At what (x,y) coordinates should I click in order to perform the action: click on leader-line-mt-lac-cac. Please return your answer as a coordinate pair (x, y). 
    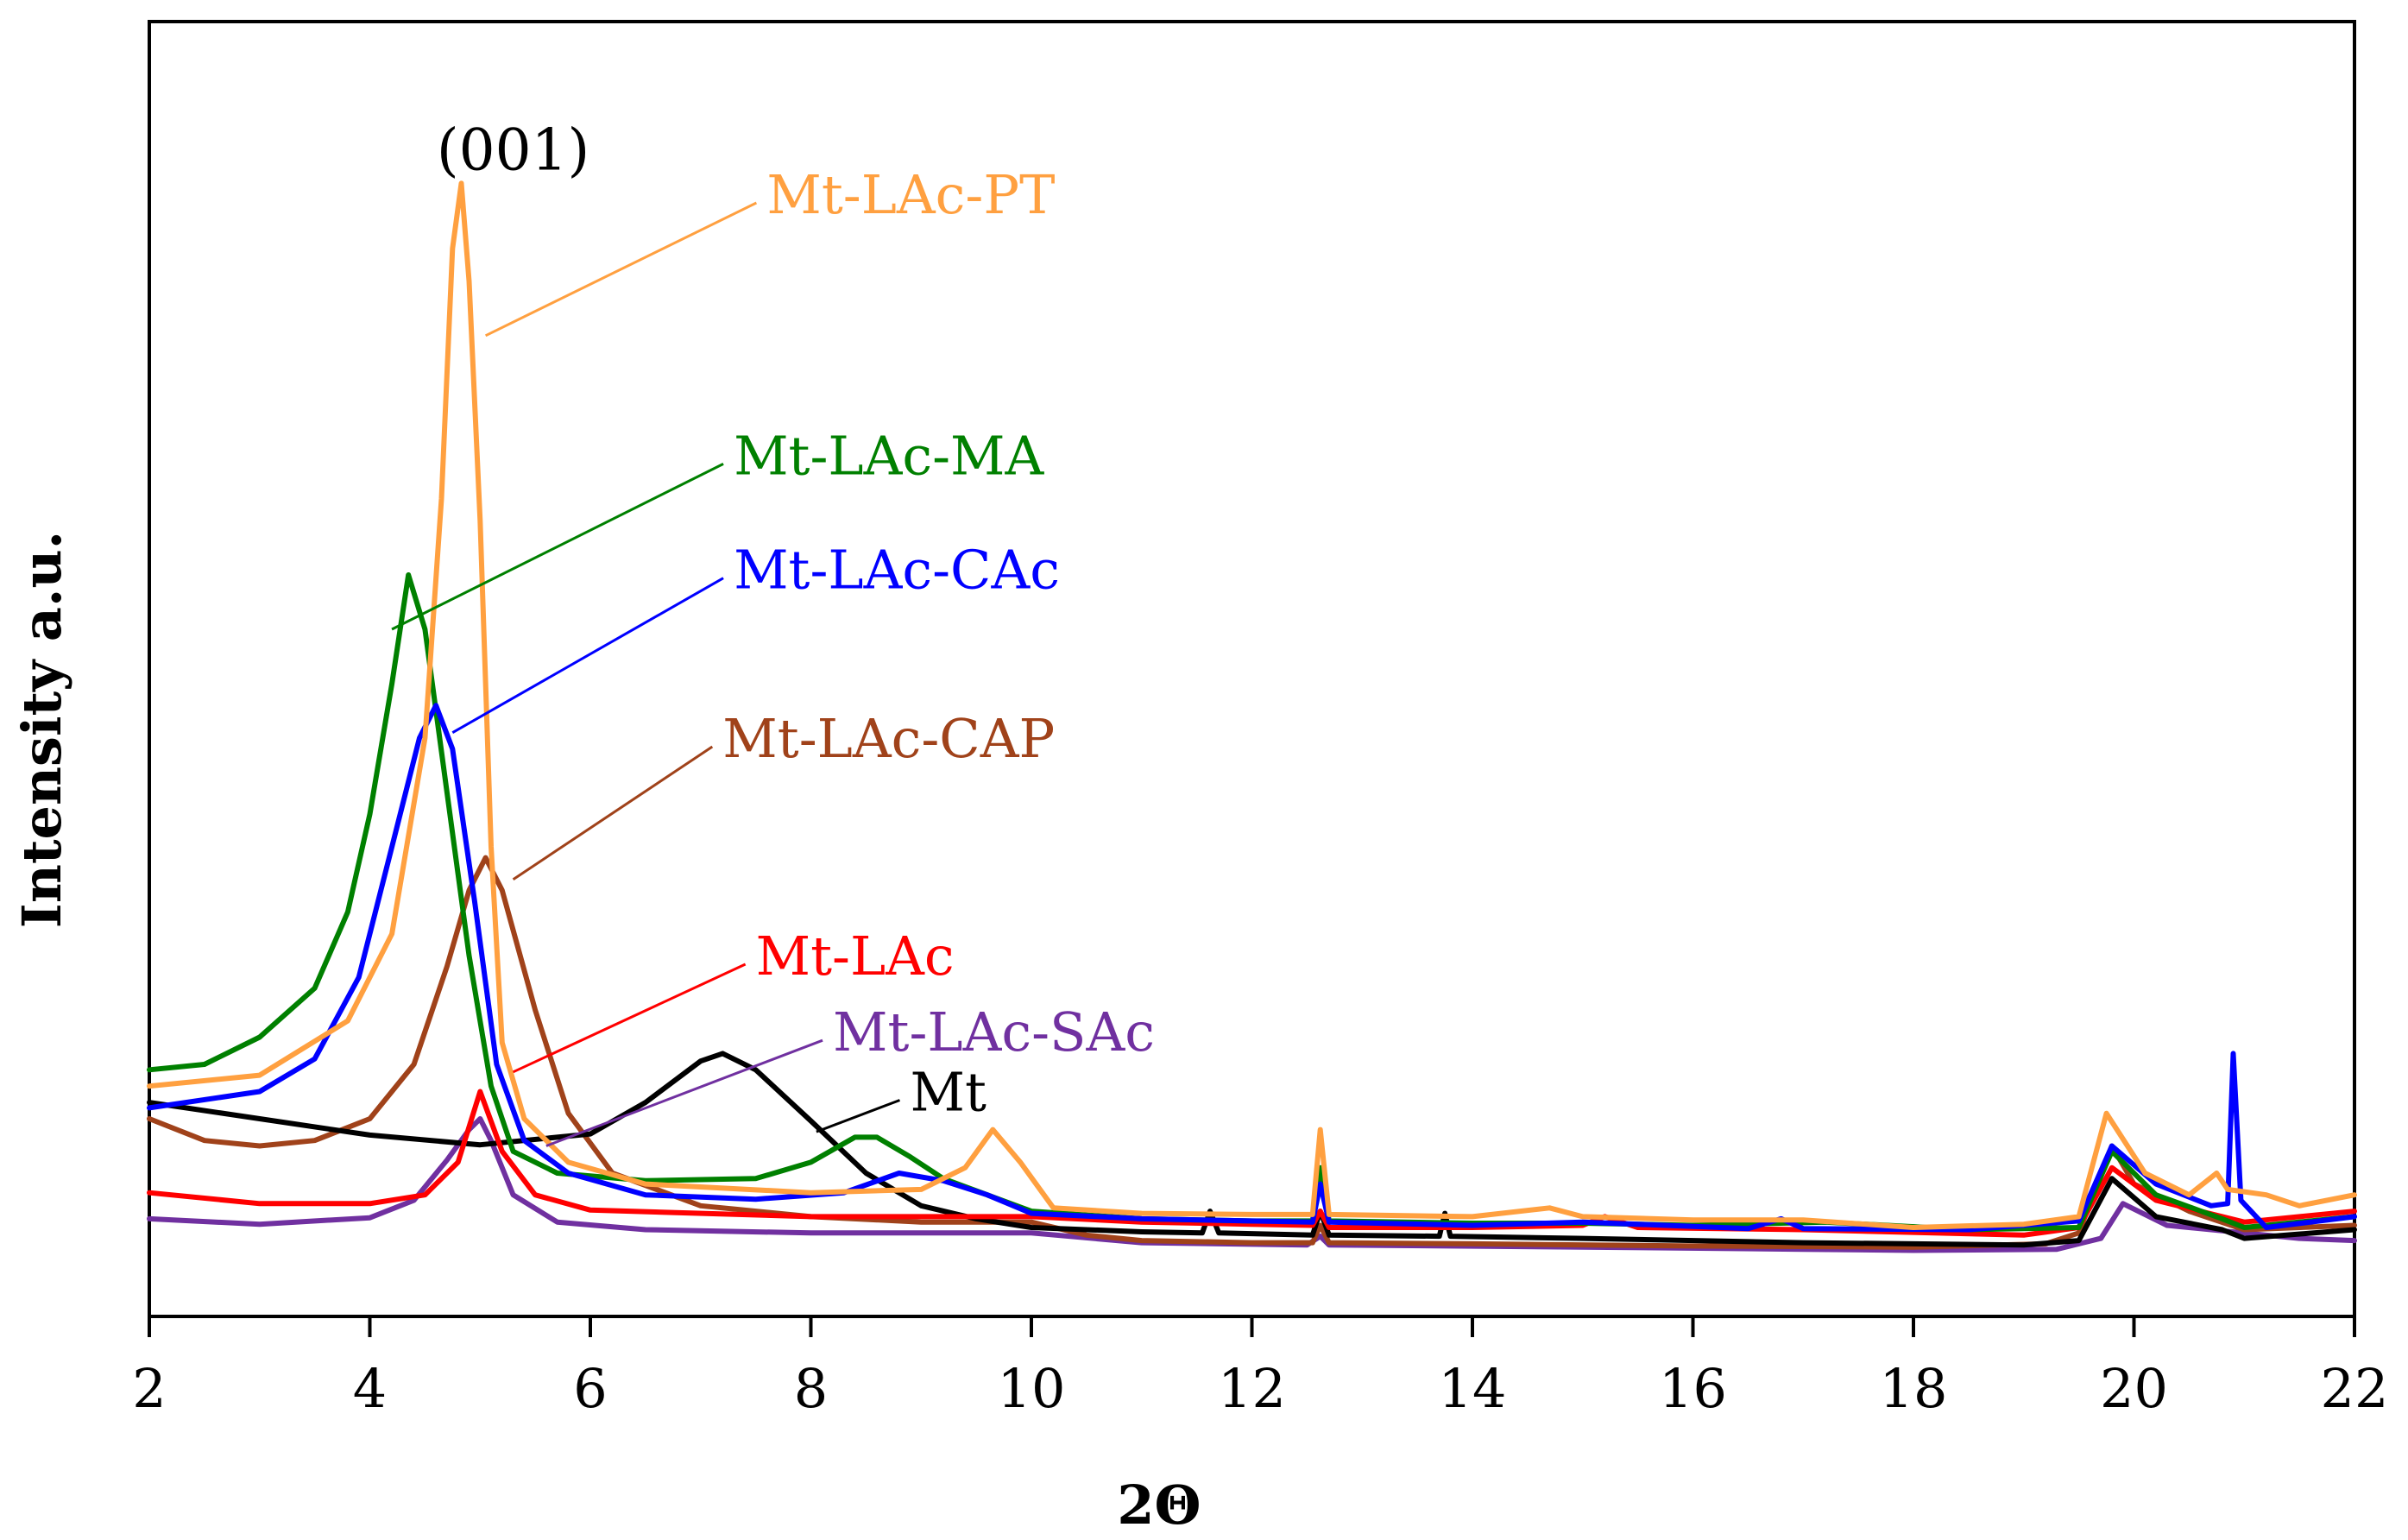
    Looking at the image, I should click on (587, 656).